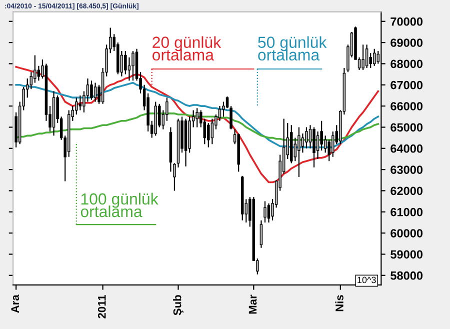  Describe the element at coordinates (406, 212) in the screenshot. I see `y-tick-label: 61000` at that location.